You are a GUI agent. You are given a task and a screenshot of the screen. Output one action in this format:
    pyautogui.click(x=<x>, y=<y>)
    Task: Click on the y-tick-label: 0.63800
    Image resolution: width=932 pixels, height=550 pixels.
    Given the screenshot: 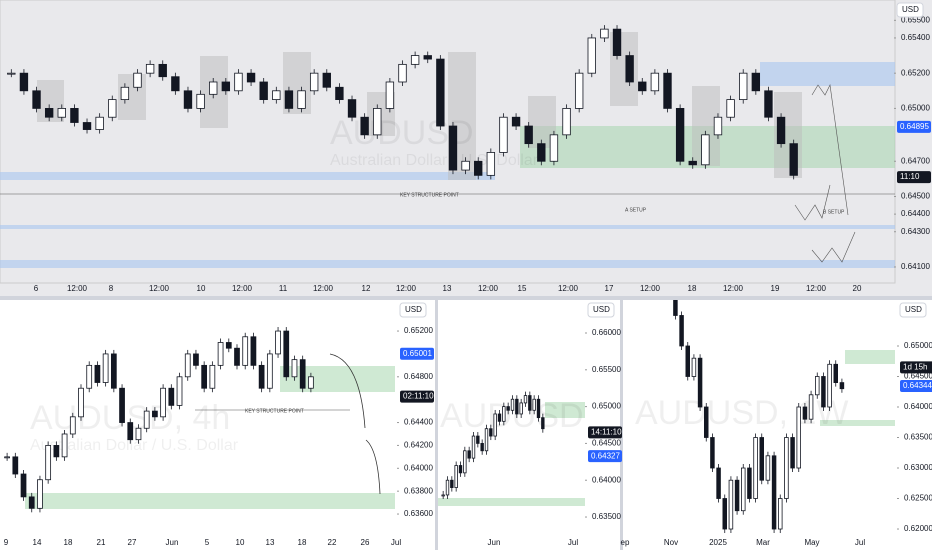 What is the action you would take?
    pyautogui.click(x=418, y=490)
    